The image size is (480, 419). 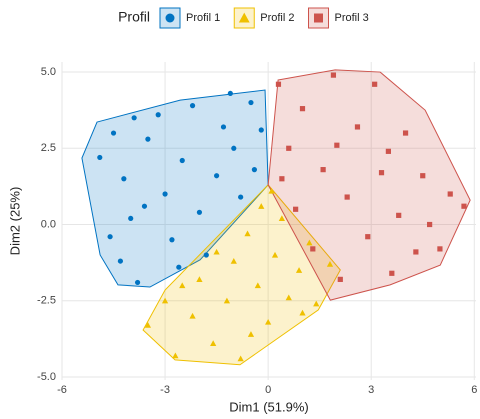 What do you see at coordinates (371, 390) in the screenshot?
I see `x-tick-label: 3` at bounding box center [371, 390].